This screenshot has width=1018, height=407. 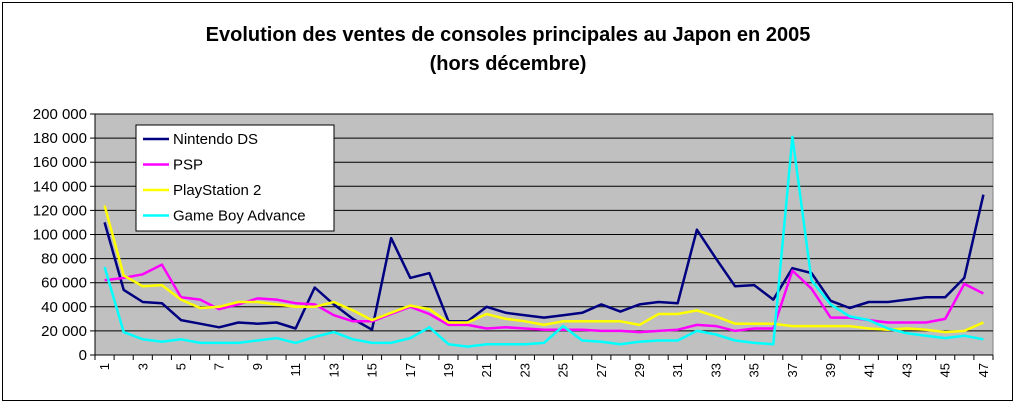 What do you see at coordinates (60, 235) in the screenshot?
I see `y-tick-label: 100 000` at bounding box center [60, 235].